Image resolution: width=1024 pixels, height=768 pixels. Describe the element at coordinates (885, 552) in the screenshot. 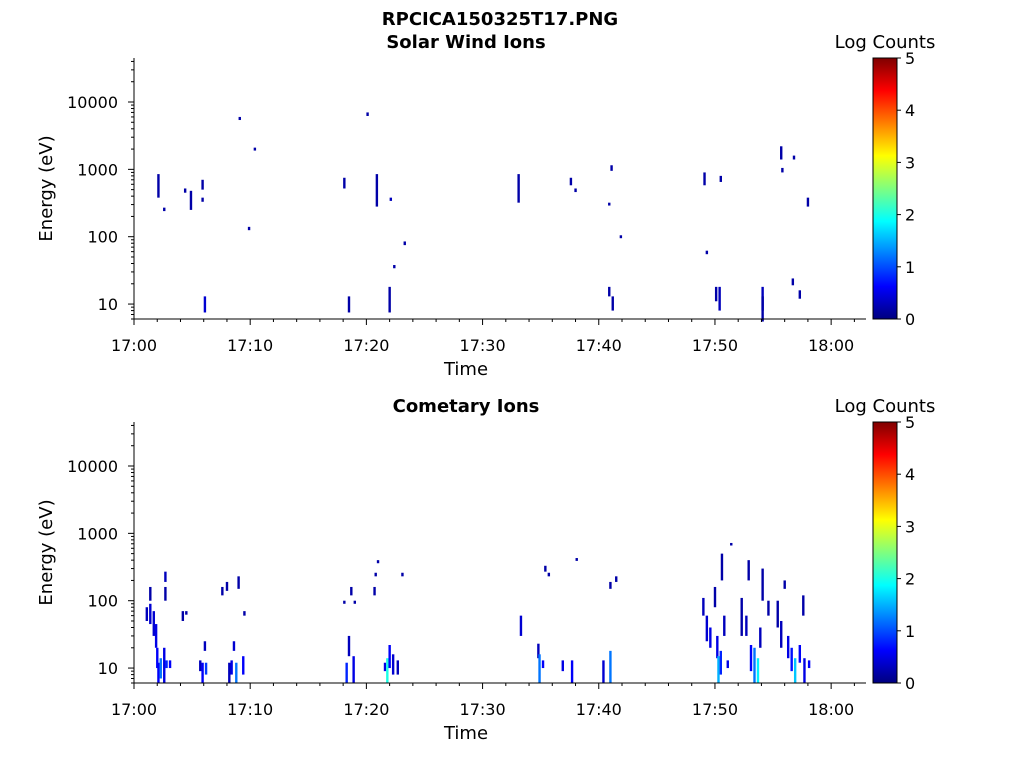

I see `colorbar` at that location.